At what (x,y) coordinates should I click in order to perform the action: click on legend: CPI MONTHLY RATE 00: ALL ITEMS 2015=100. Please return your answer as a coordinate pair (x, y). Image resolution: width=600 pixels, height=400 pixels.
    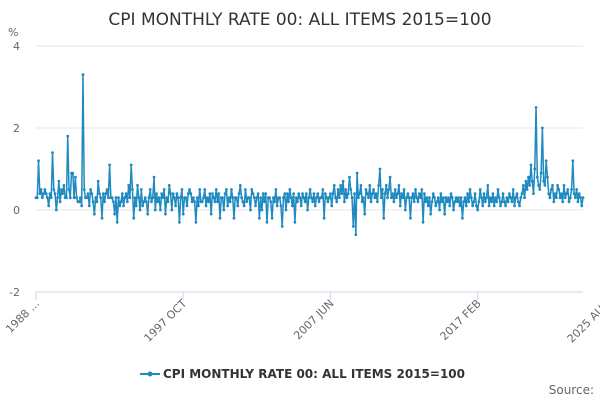
    Looking at the image, I should click on (302, 374).